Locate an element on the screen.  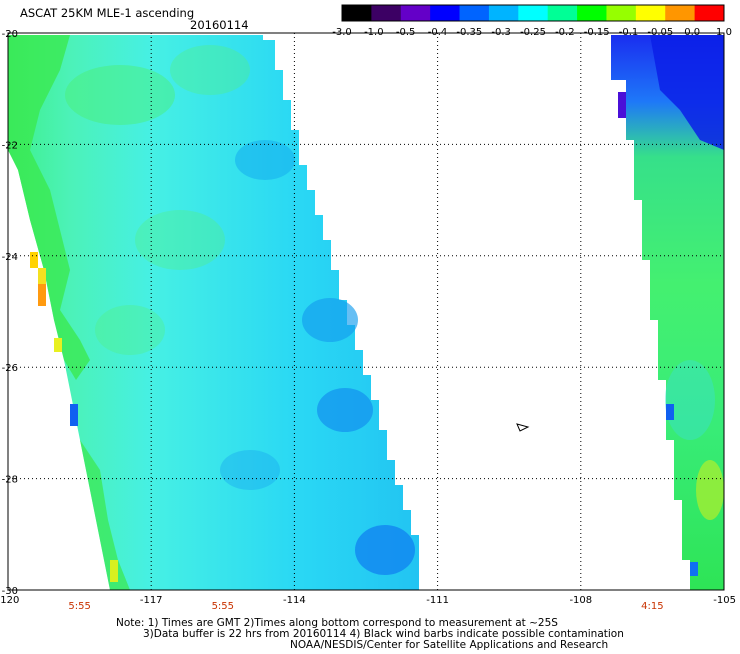
orange-cell-a is located at coordinates (42, 295).